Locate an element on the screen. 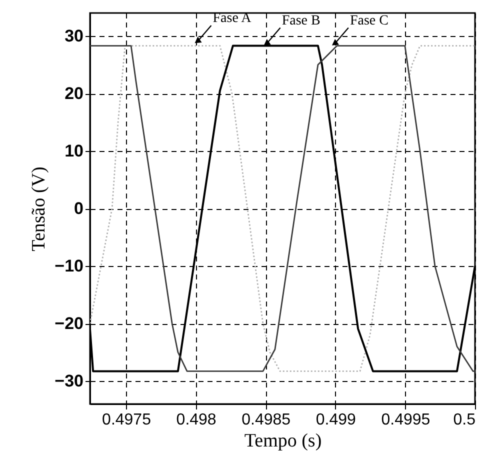 The image size is (491, 466). y-tick-label: 0 is located at coordinates (79, 208).